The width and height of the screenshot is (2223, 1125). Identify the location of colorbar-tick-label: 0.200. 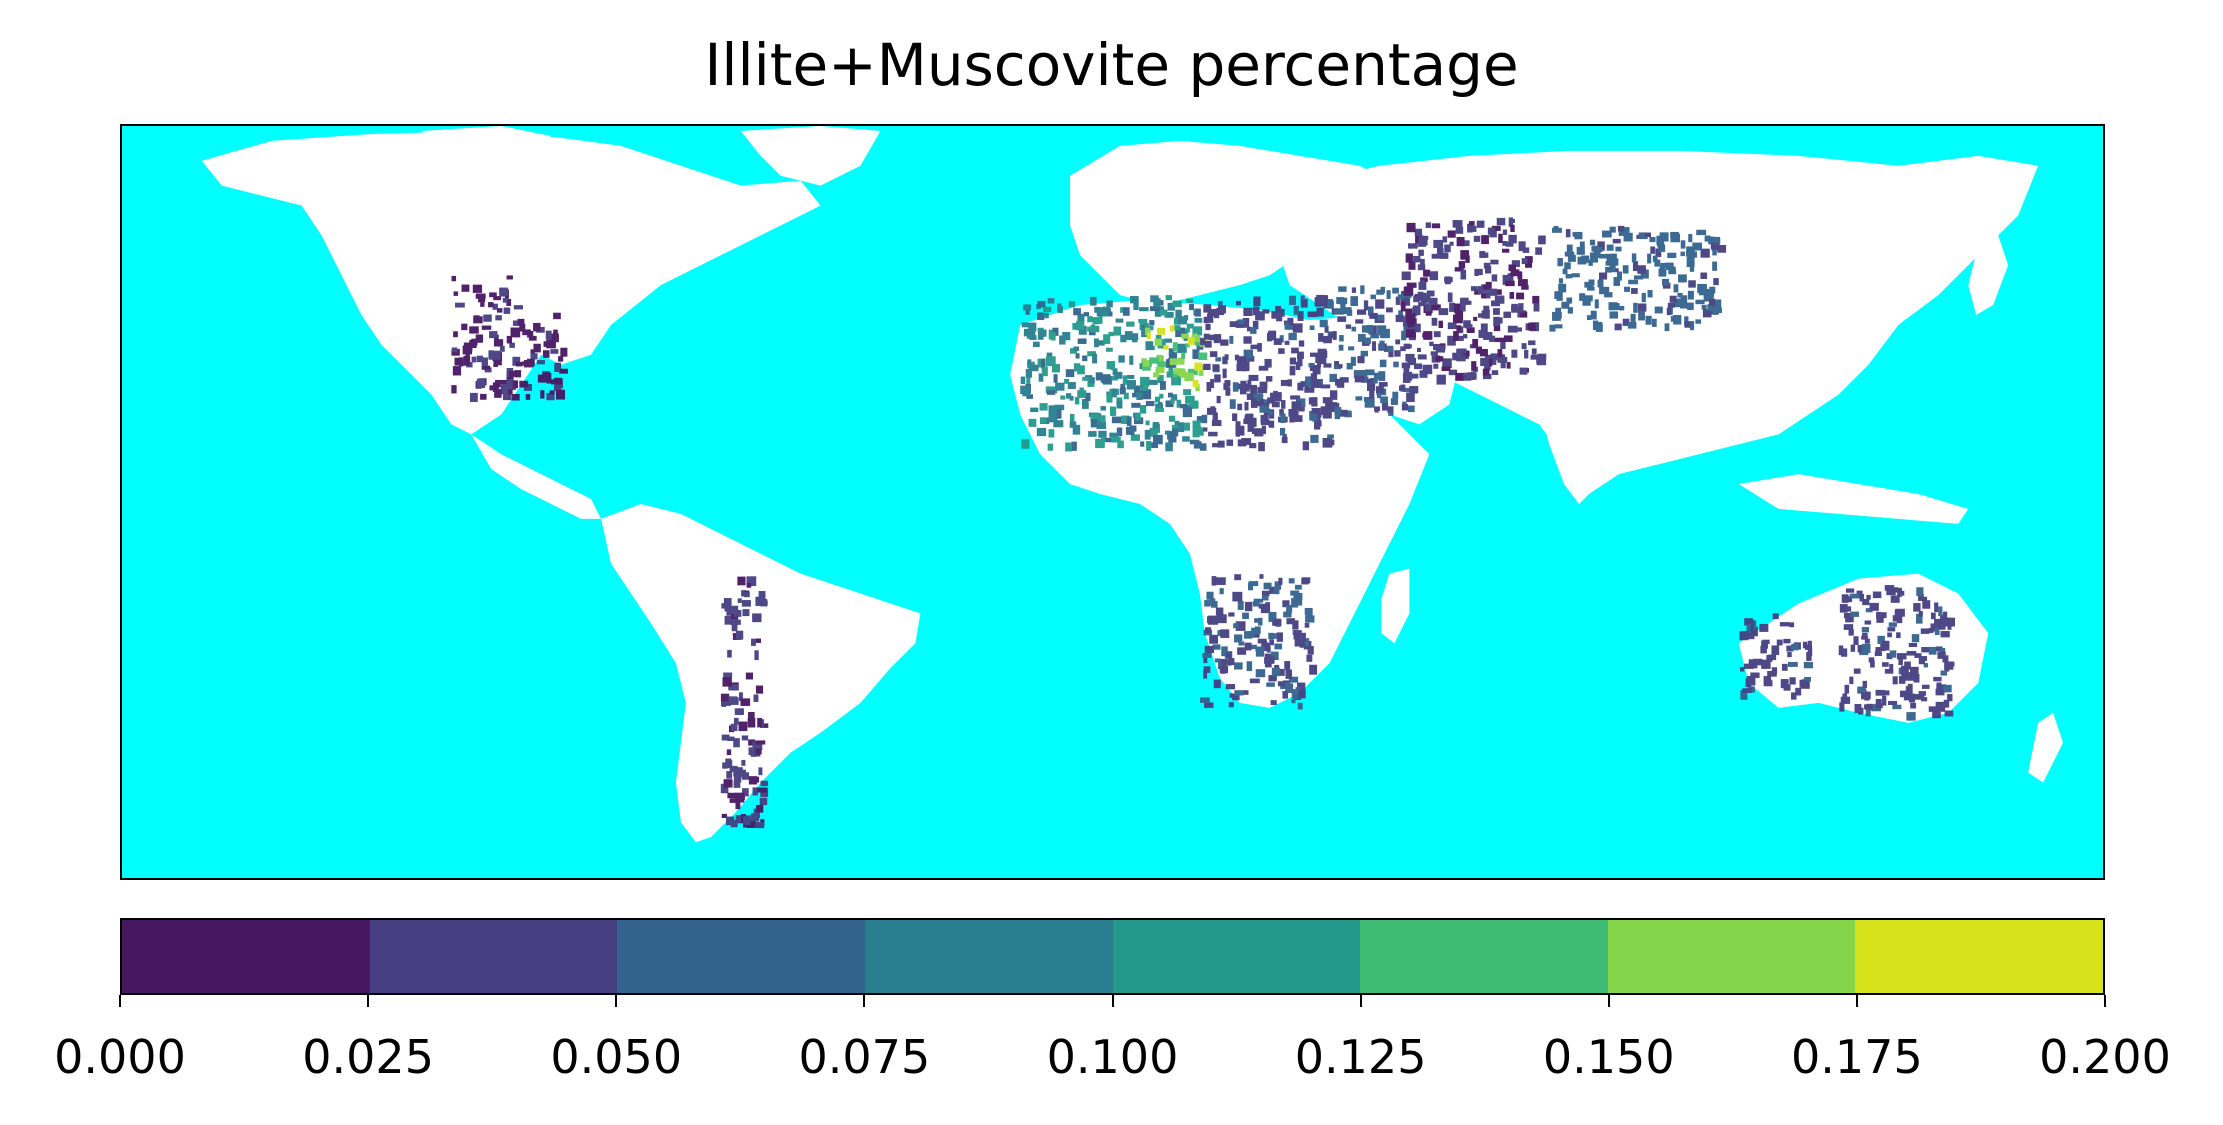
(2105, 1057).